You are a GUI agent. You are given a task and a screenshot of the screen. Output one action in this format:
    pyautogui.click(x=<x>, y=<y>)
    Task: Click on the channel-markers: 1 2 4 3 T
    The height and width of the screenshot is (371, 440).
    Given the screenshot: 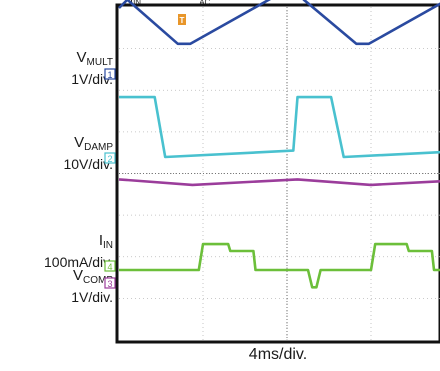 What is the action you would take?
    pyautogui.click(x=145, y=151)
    